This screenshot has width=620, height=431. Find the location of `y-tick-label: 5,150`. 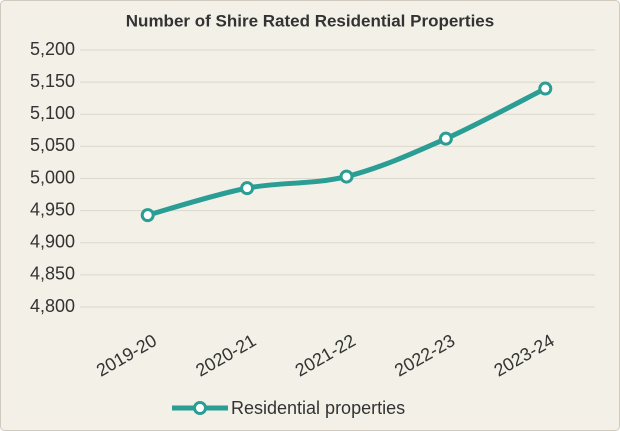

y-tick-label: 5,150 is located at coordinates (52, 81).